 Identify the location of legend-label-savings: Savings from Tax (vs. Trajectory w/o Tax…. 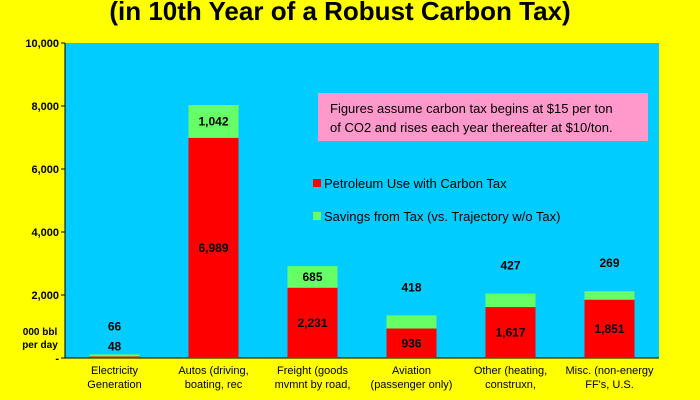
(442, 216).